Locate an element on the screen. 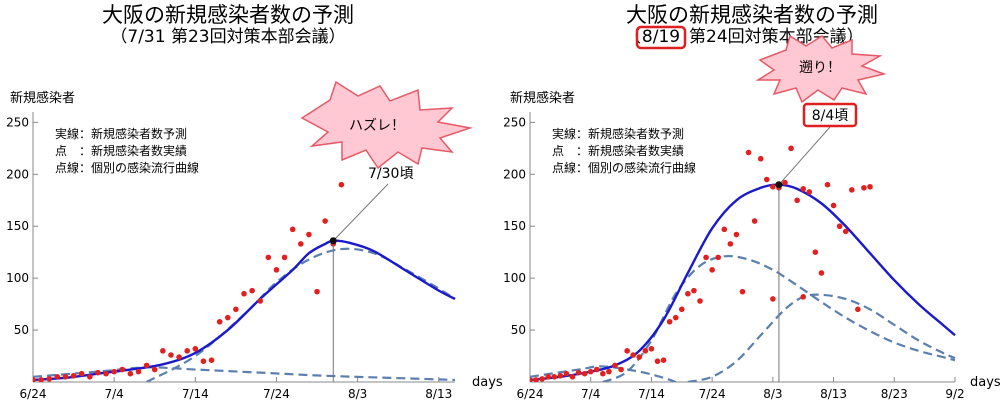 Image resolution: width=1000 pixels, height=405 pixels. x-tick-label: 8/3 is located at coordinates (772, 394).